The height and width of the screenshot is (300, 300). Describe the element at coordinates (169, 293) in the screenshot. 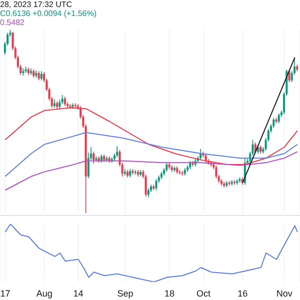

I see `x-tick-label: 18` at that location.